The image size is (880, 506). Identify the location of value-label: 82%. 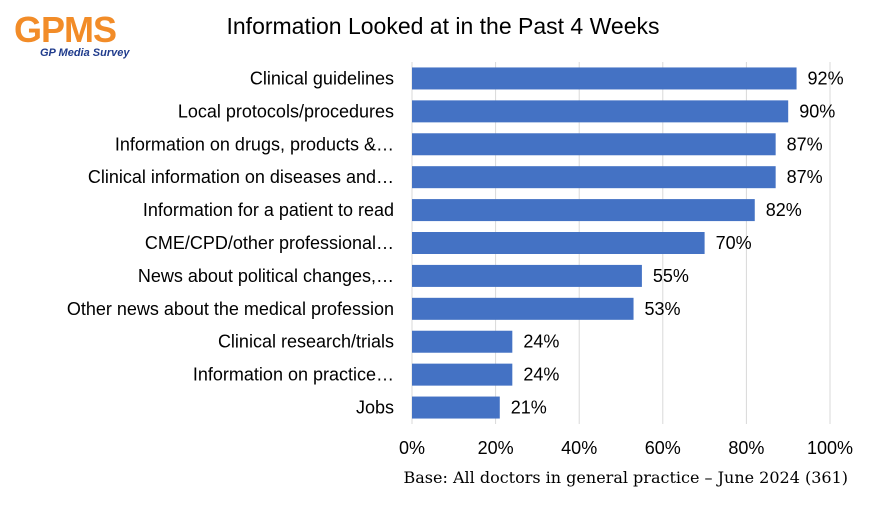
(784, 210).